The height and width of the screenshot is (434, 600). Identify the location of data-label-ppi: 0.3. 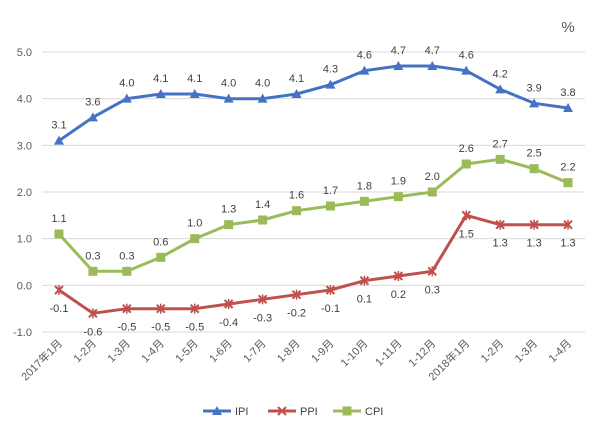
(432, 290).